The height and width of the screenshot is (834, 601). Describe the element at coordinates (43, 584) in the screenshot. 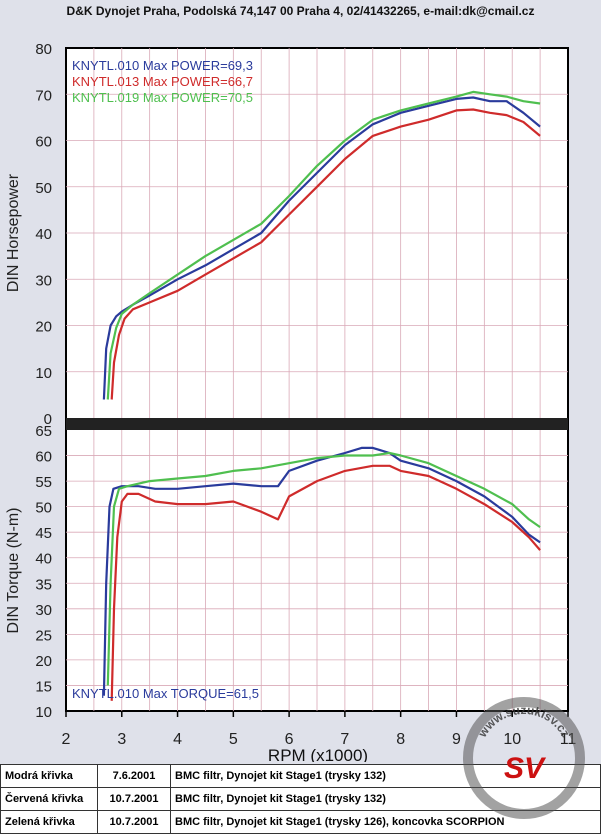

I see `y-tick-label: 35` at that location.